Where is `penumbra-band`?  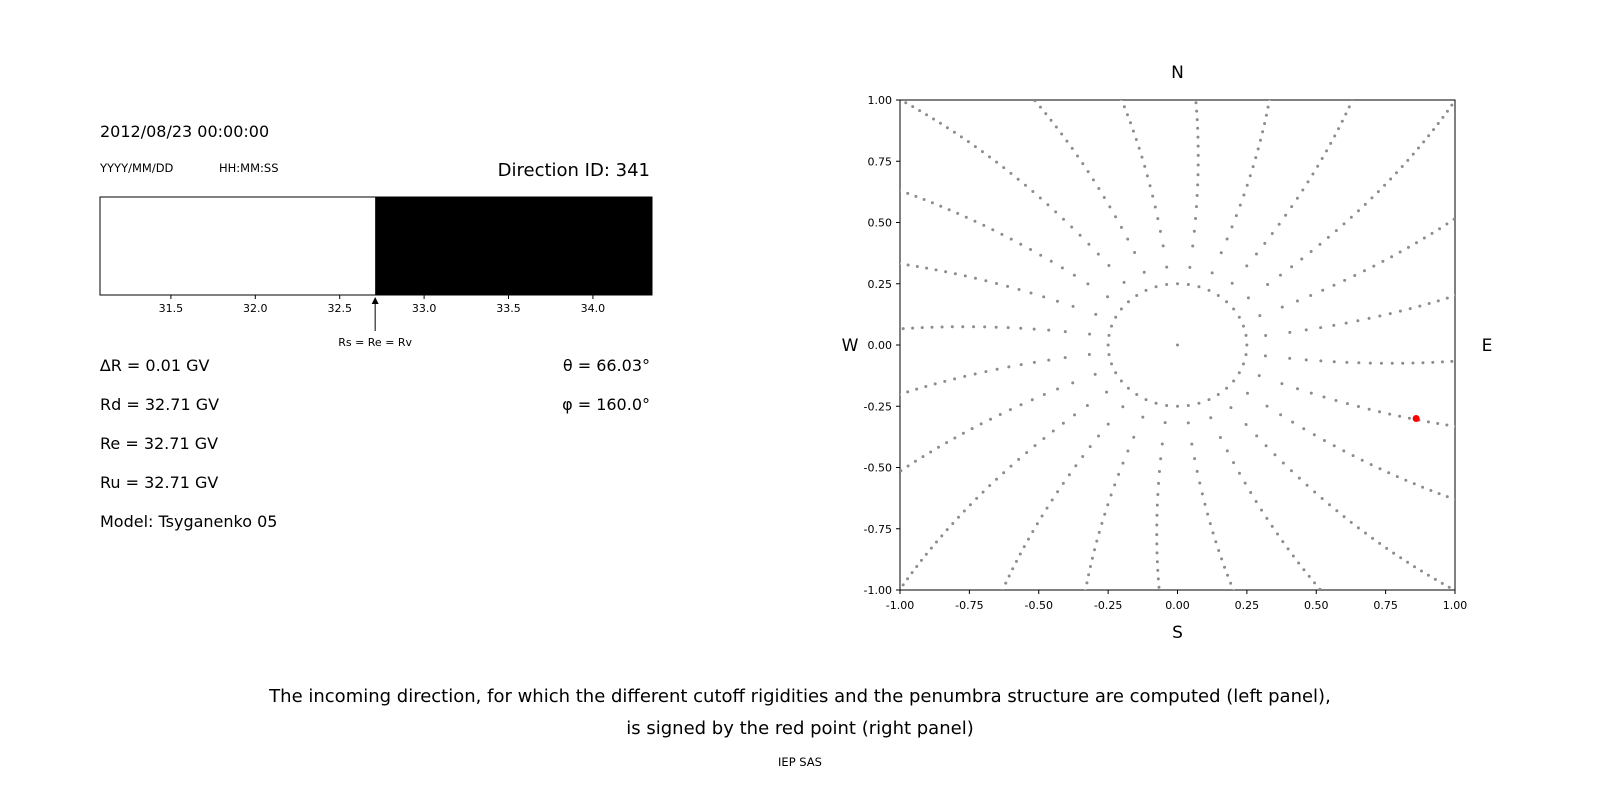
penumbra-band is located at coordinates (376, 246).